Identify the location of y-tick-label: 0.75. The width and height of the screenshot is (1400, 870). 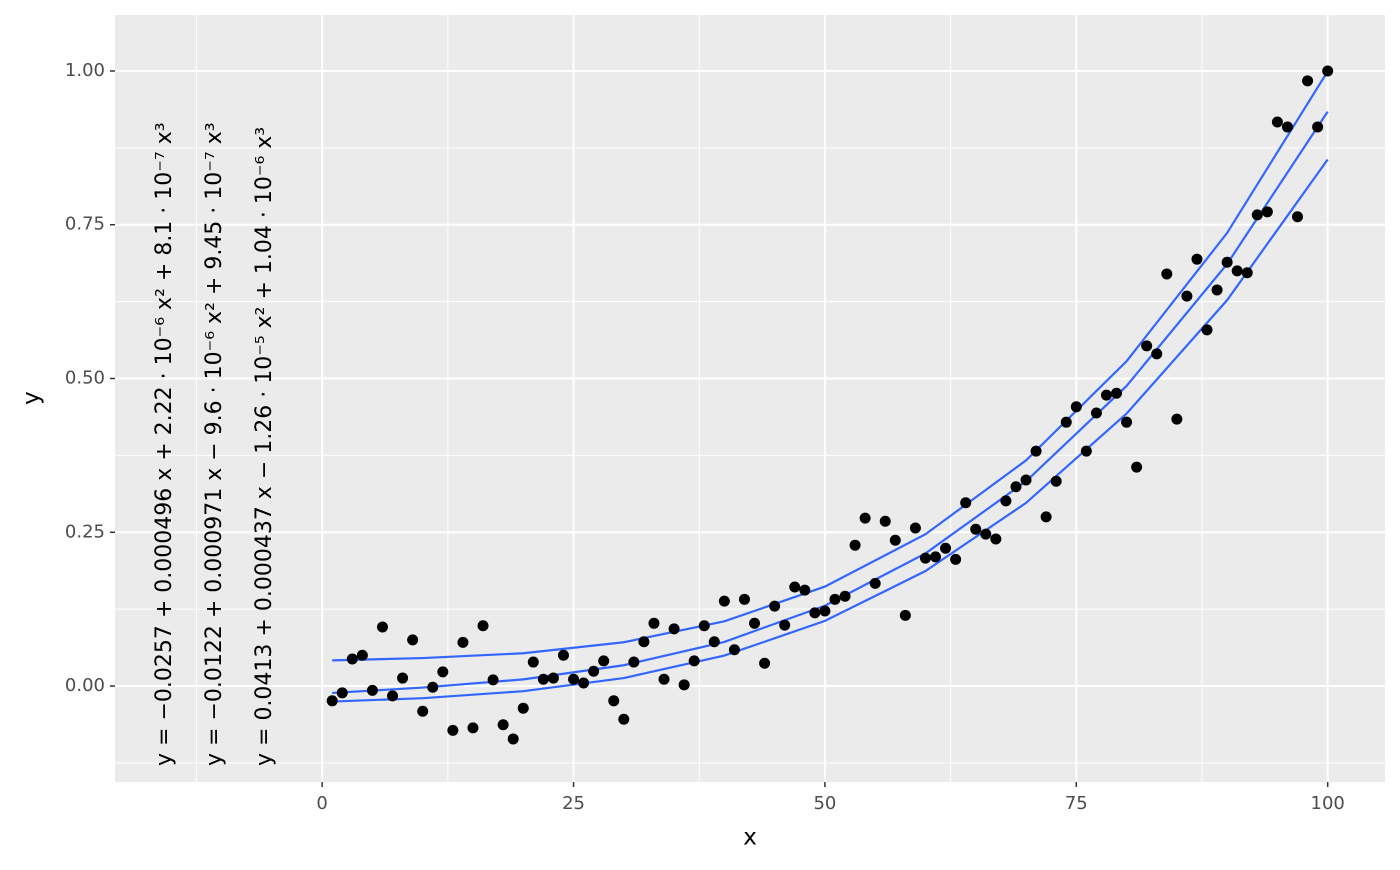
(85, 224).